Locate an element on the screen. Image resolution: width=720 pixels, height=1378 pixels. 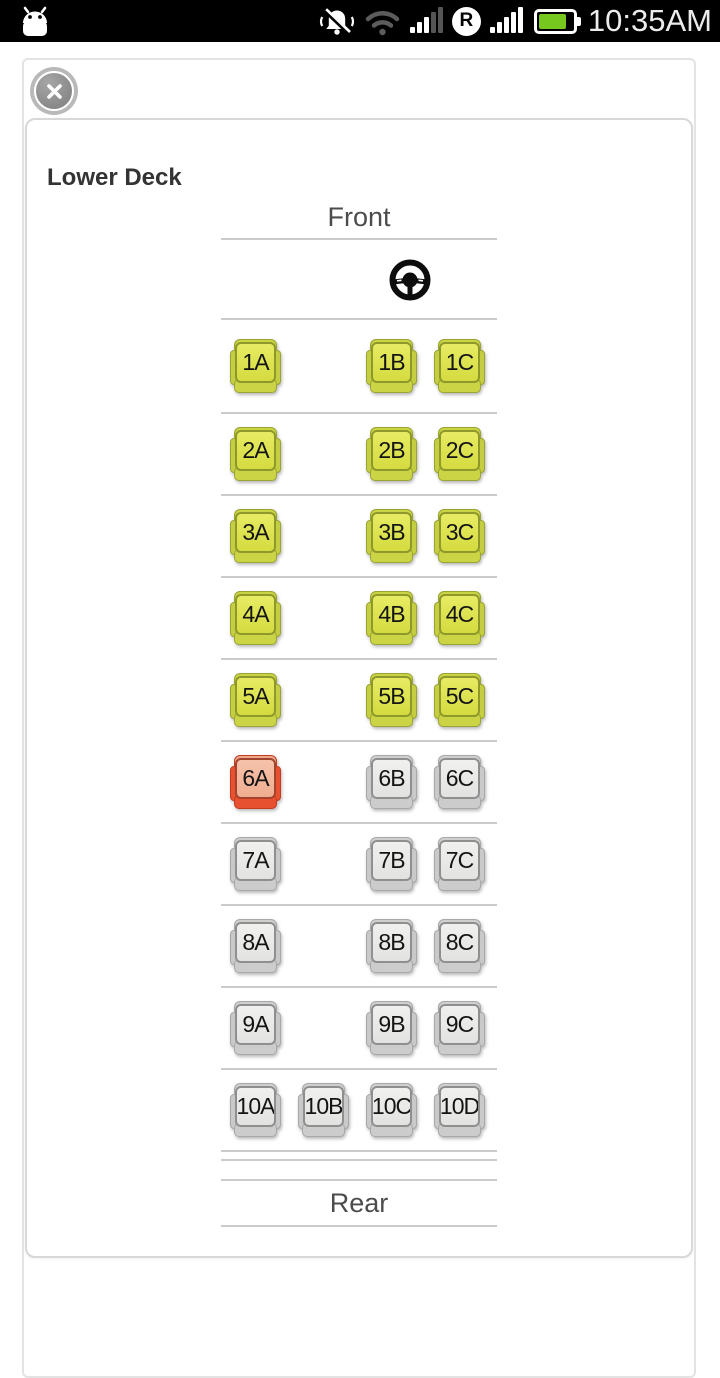
seat-row-1: 1A 1B 1C is located at coordinates (359, 367).